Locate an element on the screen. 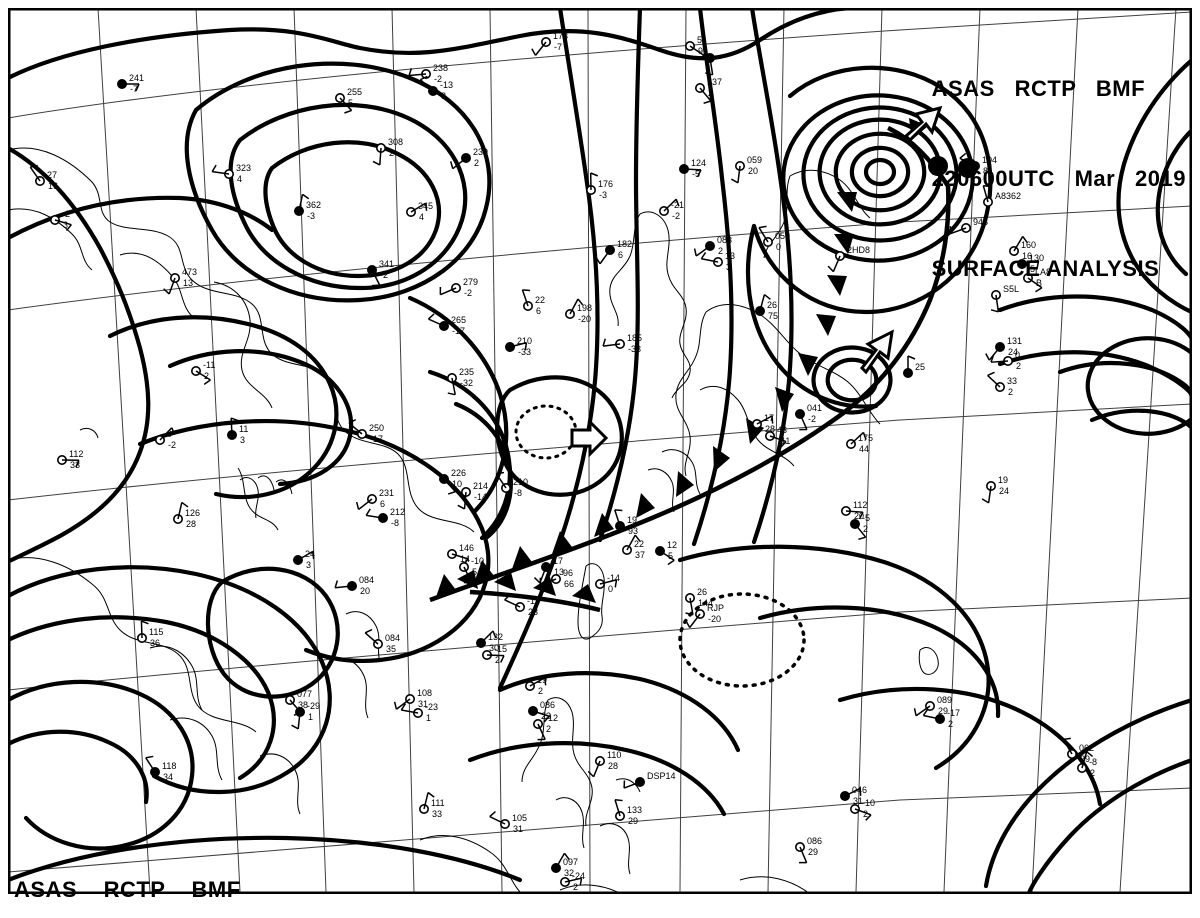 This screenshot has width=1200, height=918. station-temp: 75 is located at coordinates (773, 316).